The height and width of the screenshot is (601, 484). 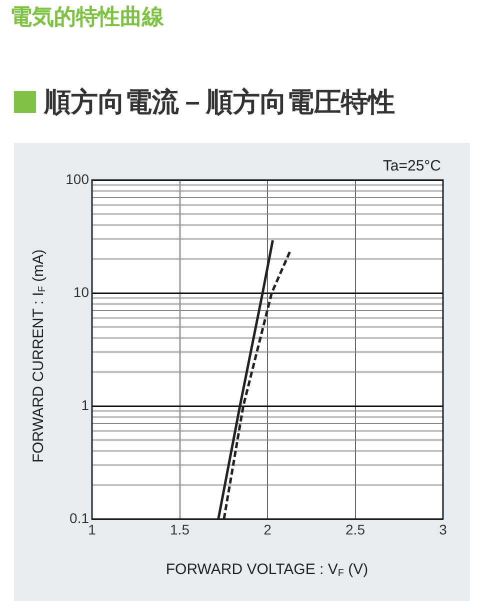 I want to click on x-tick-label: 1.5, so click(x=180, y=529).